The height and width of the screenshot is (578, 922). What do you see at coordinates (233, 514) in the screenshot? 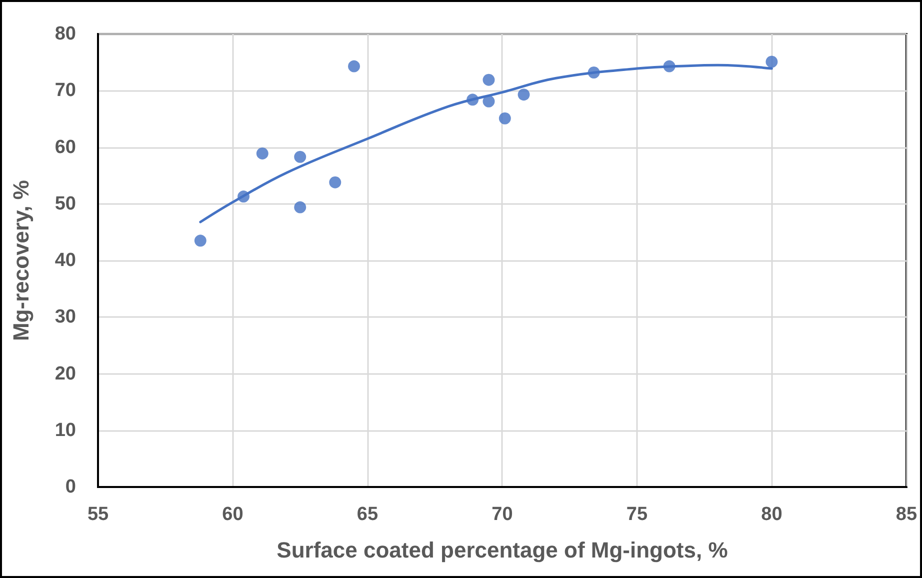
I see `x-tick-label: 60` at bounding box center [233, 514].